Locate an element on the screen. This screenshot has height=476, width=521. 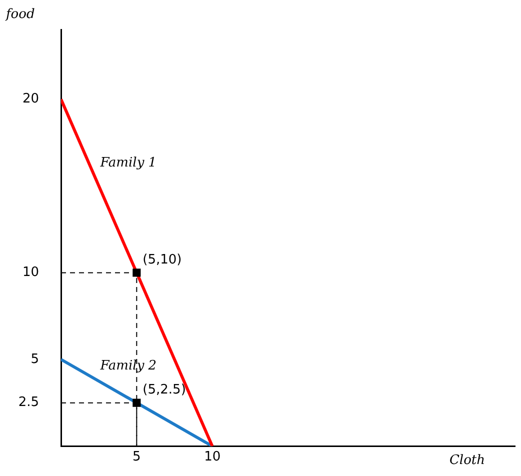
series-label: Family 2 is located at coordinates (128, 366).